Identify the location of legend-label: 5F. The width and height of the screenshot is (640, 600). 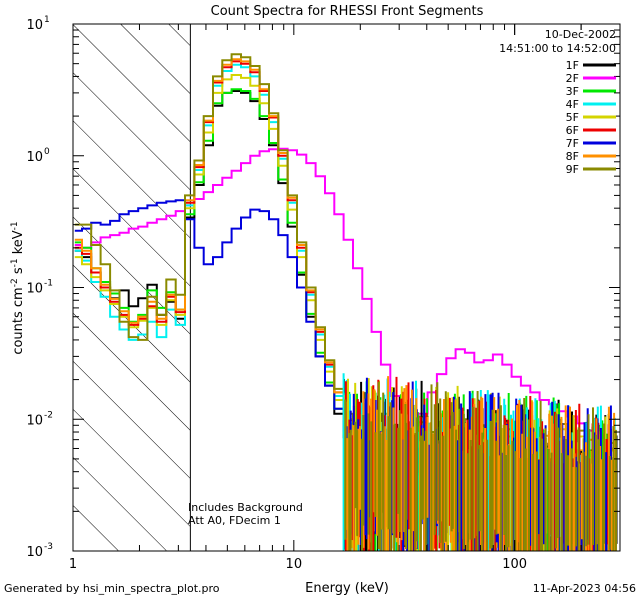
(572, 117).